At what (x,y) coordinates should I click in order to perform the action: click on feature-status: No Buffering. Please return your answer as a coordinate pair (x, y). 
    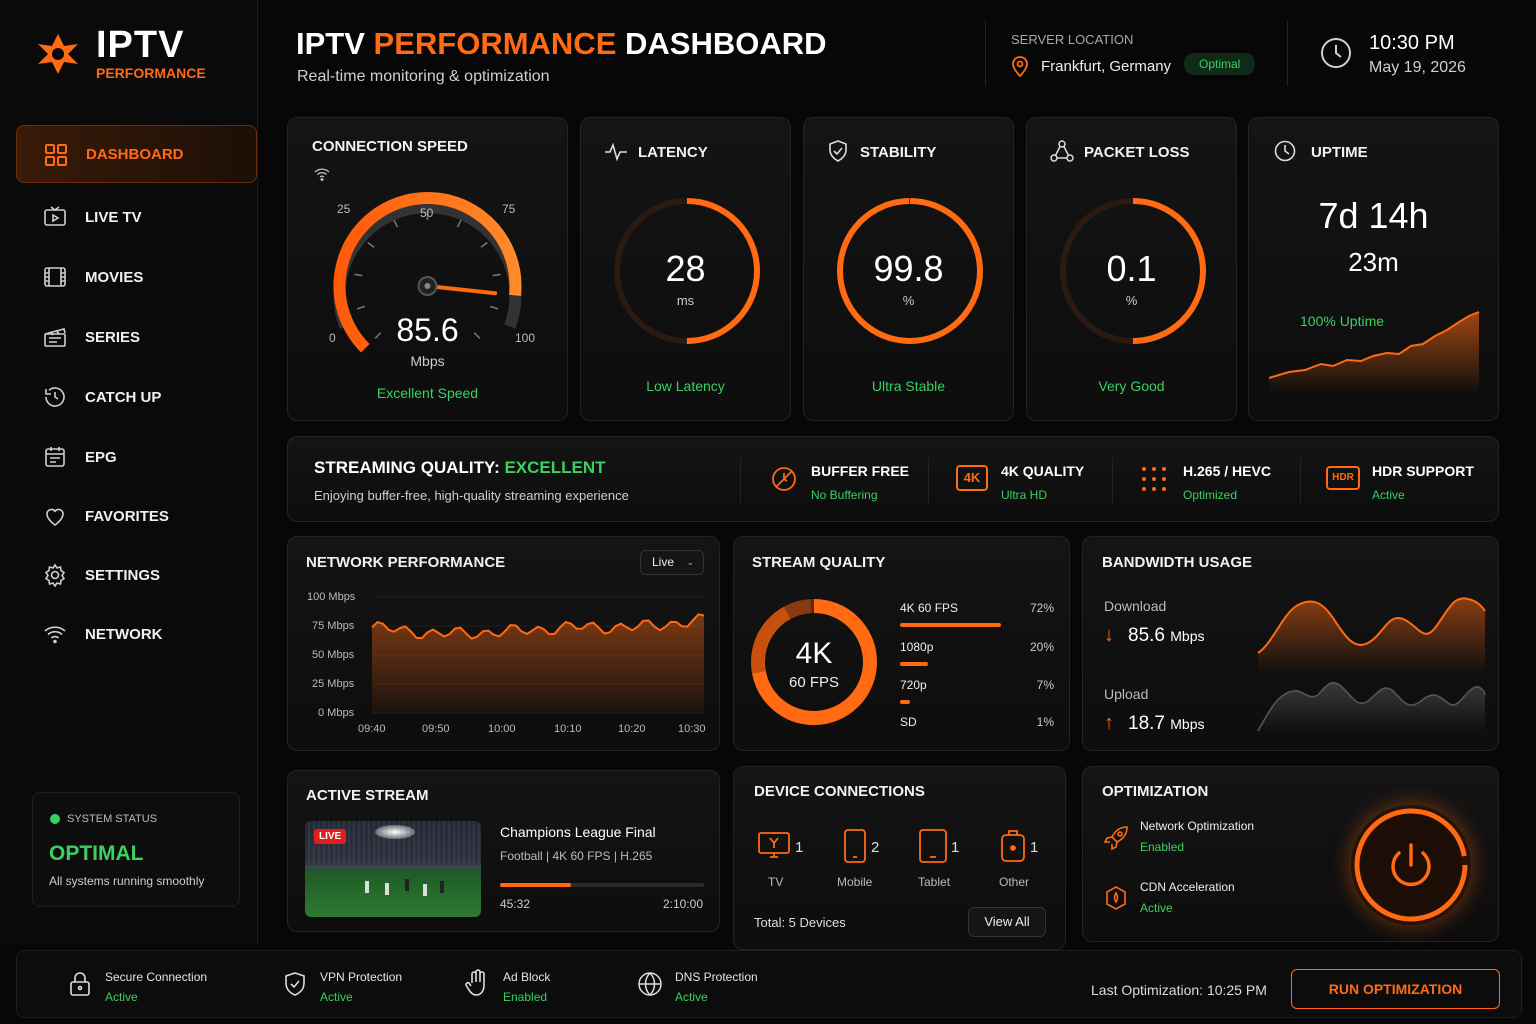
    Looking at the image, I should click on (844, 495).